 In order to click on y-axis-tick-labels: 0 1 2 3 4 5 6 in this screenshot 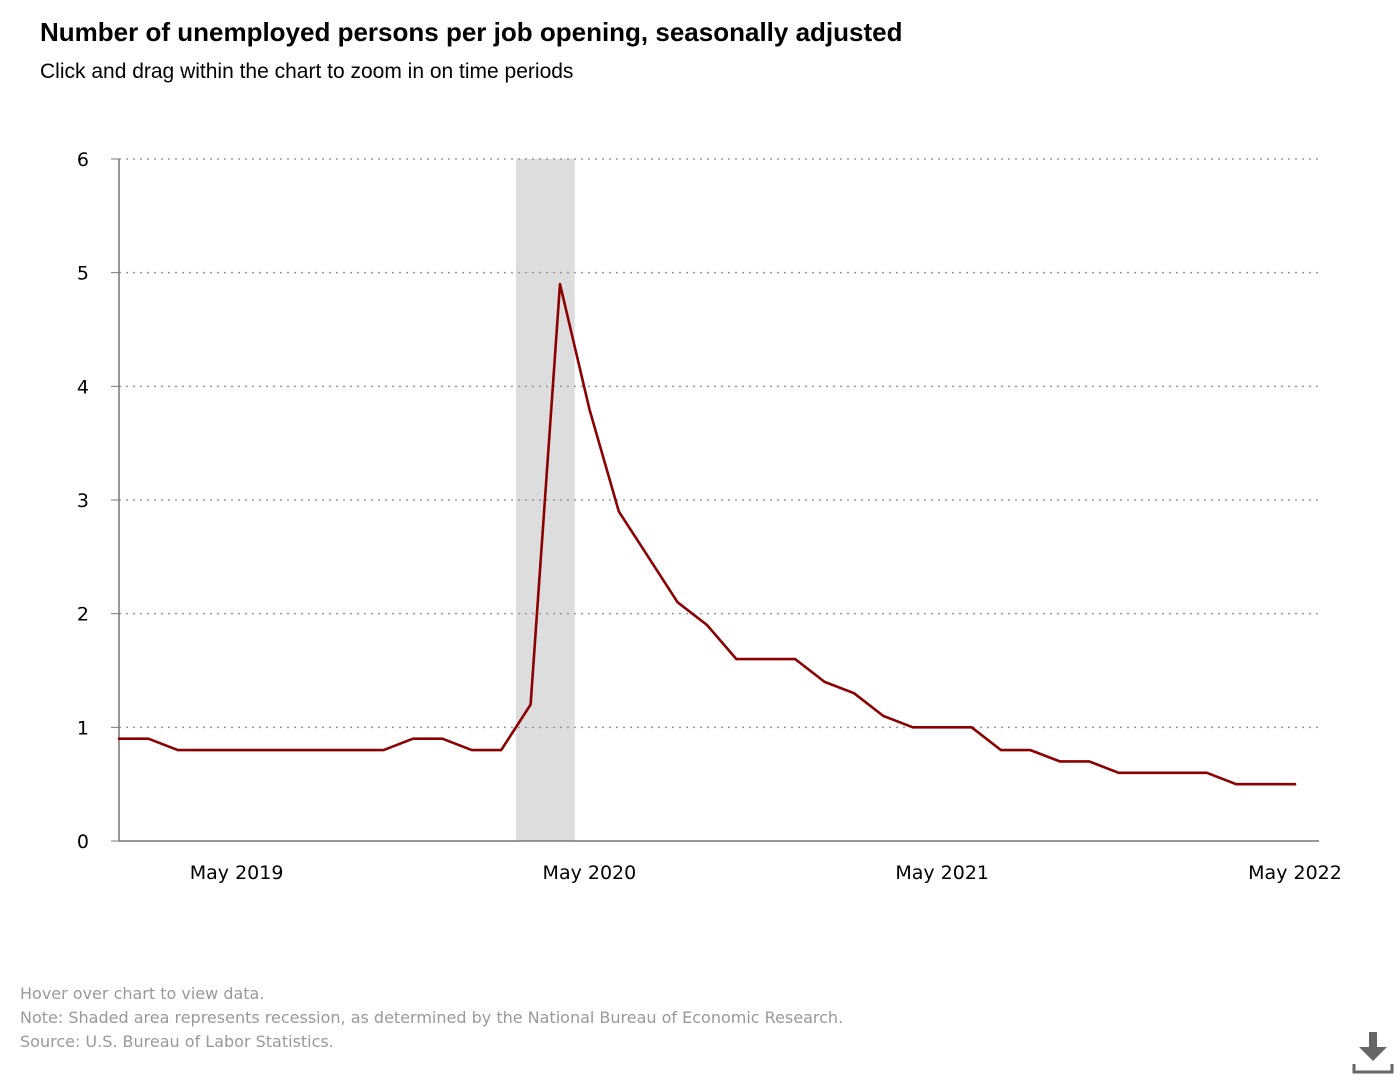, I will do `click(98, 501)`.